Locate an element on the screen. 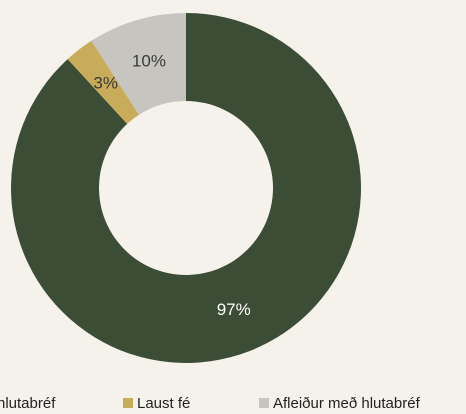 This screenshot has height=414, width=466. legend-label: Laust fé is located at coordinates (163, 403).